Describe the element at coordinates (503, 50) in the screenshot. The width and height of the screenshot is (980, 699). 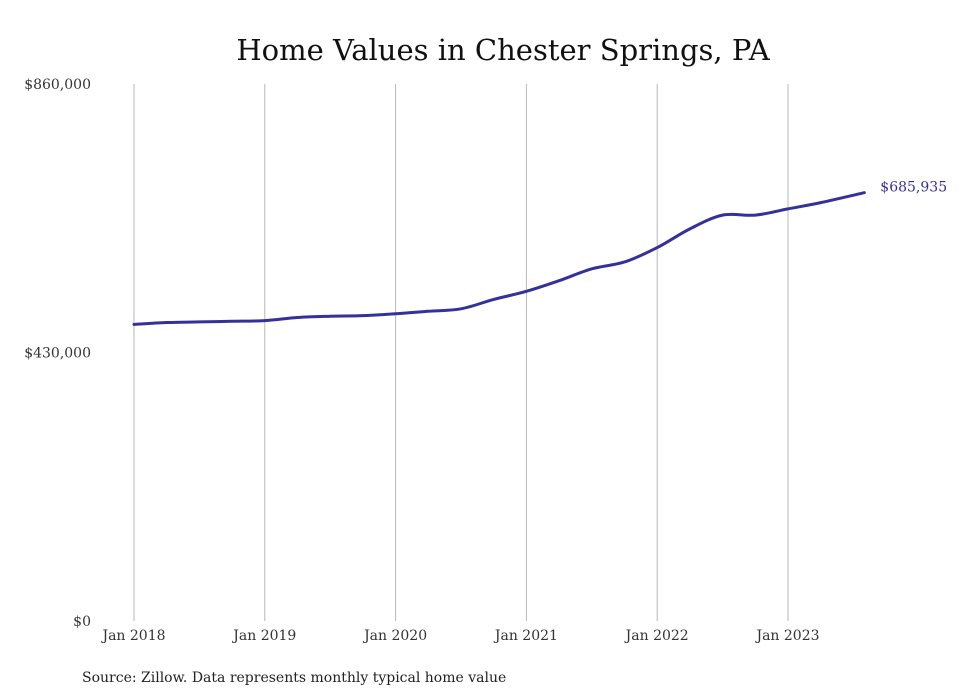
I see `chart-title: Home Values in Chester Springs, PA` at that location.